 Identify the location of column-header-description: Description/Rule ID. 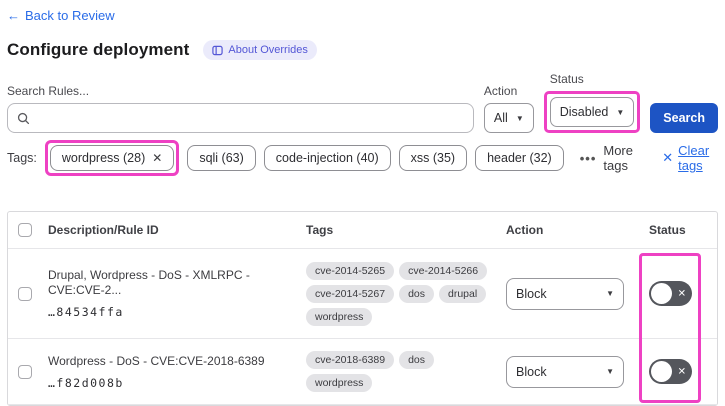
(103, 230).